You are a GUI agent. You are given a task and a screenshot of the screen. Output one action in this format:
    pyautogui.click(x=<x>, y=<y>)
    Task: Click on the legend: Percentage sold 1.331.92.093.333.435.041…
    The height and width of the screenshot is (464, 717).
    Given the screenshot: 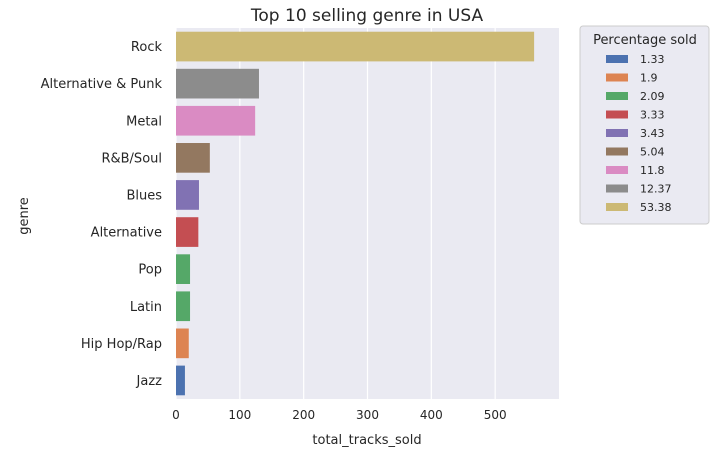 What is the action you would take?
    pyautogui.click(x=644, y=125)
    